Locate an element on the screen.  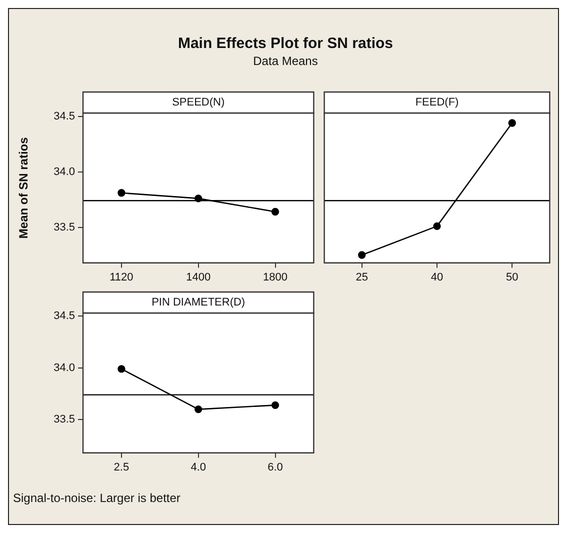
chart-title: PIN DIAMETER(D) is located at coordinates (199, 302).